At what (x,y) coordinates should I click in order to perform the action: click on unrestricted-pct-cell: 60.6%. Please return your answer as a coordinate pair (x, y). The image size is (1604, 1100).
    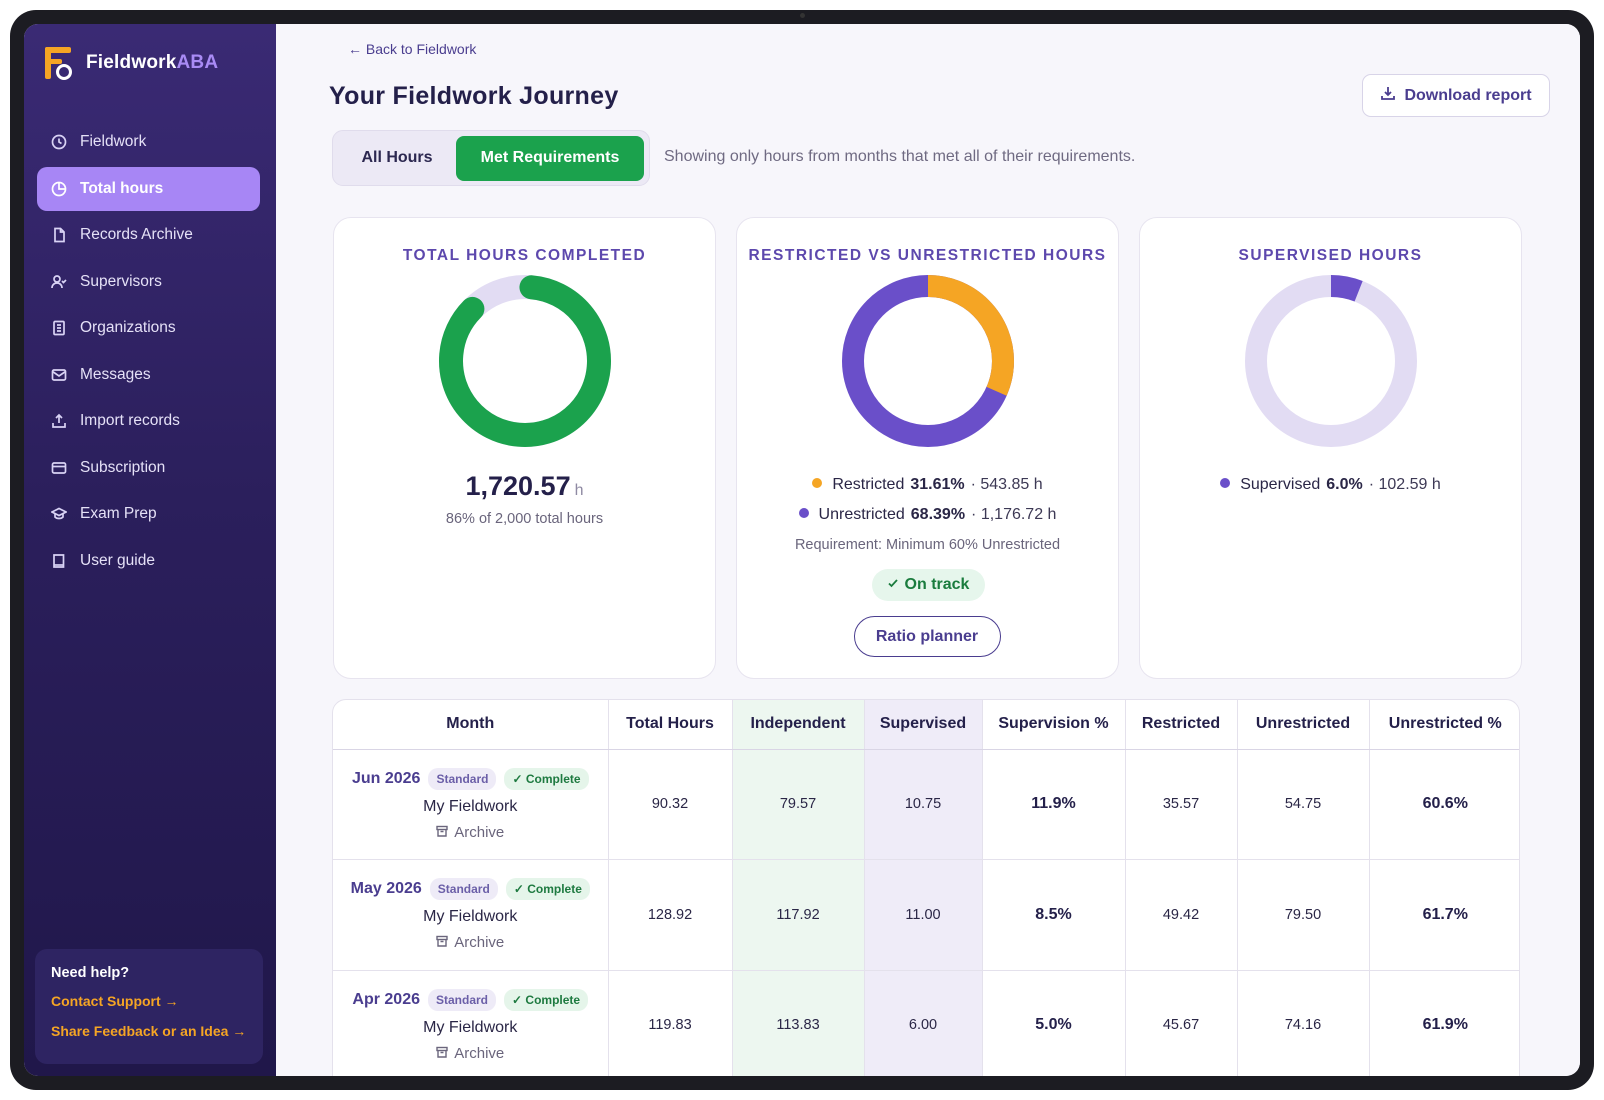
    Looking at the image, I should click on (1444, 804).